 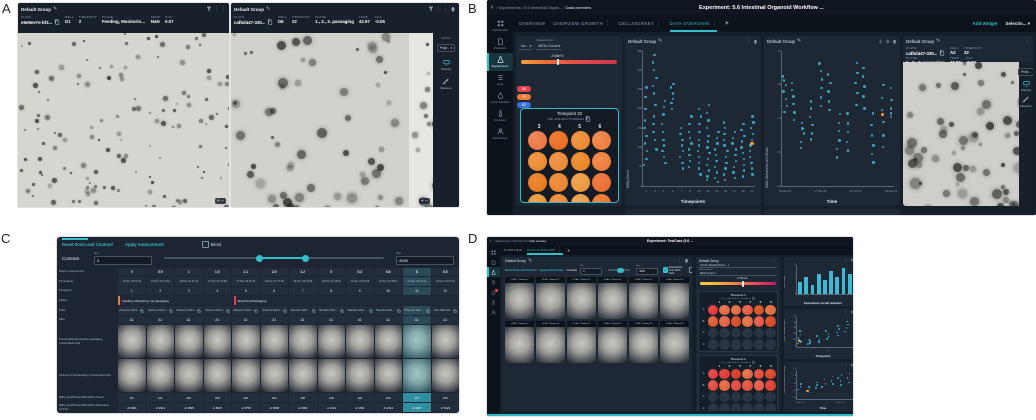 I want to click on reset-zoom-link: Reset Zoom and Contrast, so click(x=521, y=270).